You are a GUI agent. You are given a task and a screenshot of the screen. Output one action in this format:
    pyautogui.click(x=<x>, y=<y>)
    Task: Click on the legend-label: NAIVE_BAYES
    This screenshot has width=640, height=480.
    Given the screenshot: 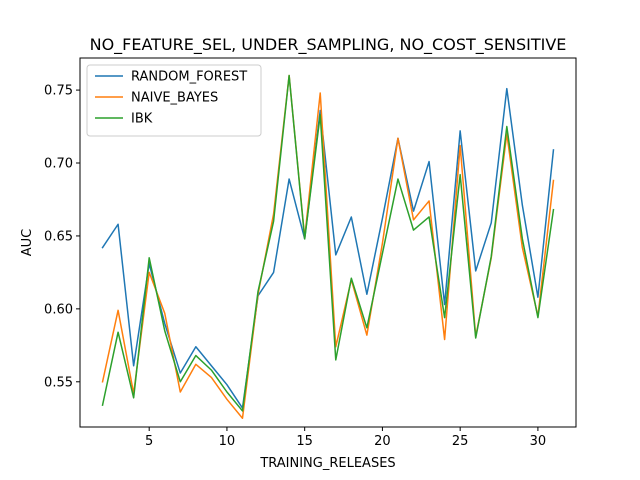 What is the action you would take?
    pyautogui.click(x=174, y=98)
    